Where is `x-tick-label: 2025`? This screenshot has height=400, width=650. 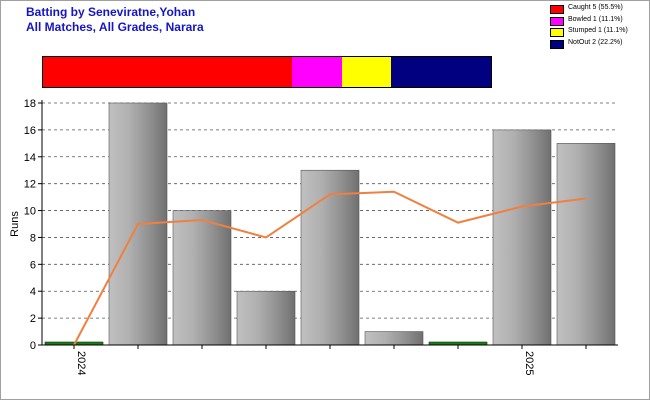
x-tick-label: 2025 is located at coordinates (529, 363).